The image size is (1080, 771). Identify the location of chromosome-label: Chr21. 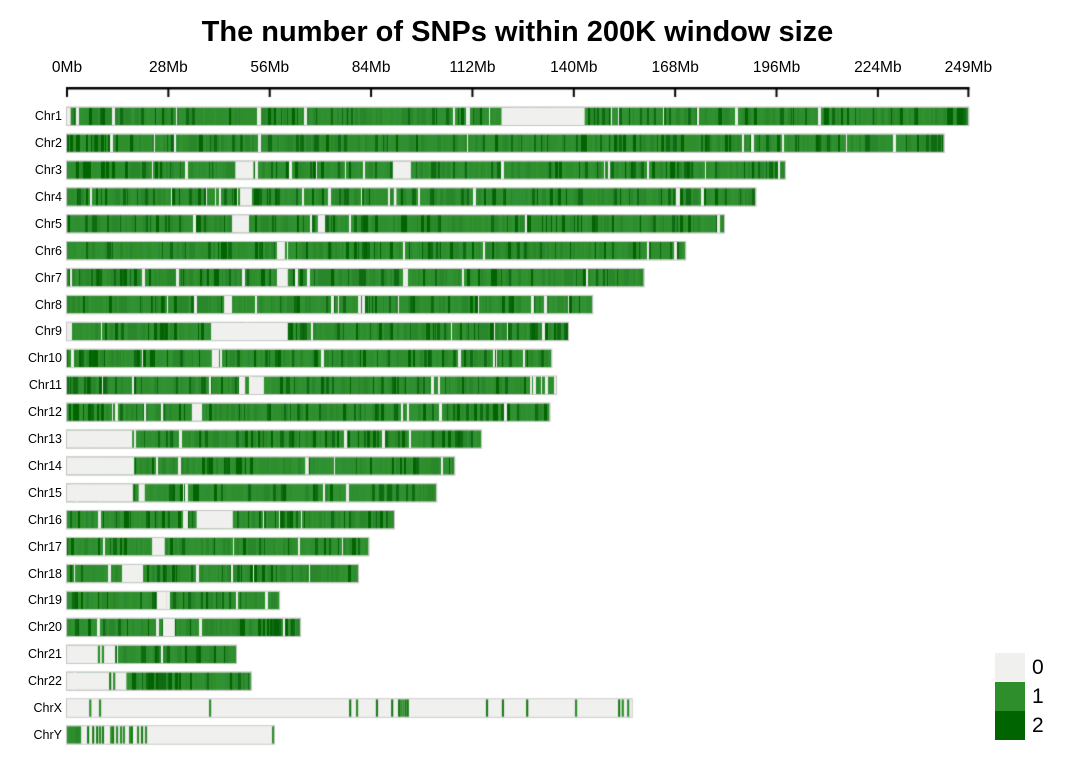
(44, 654).